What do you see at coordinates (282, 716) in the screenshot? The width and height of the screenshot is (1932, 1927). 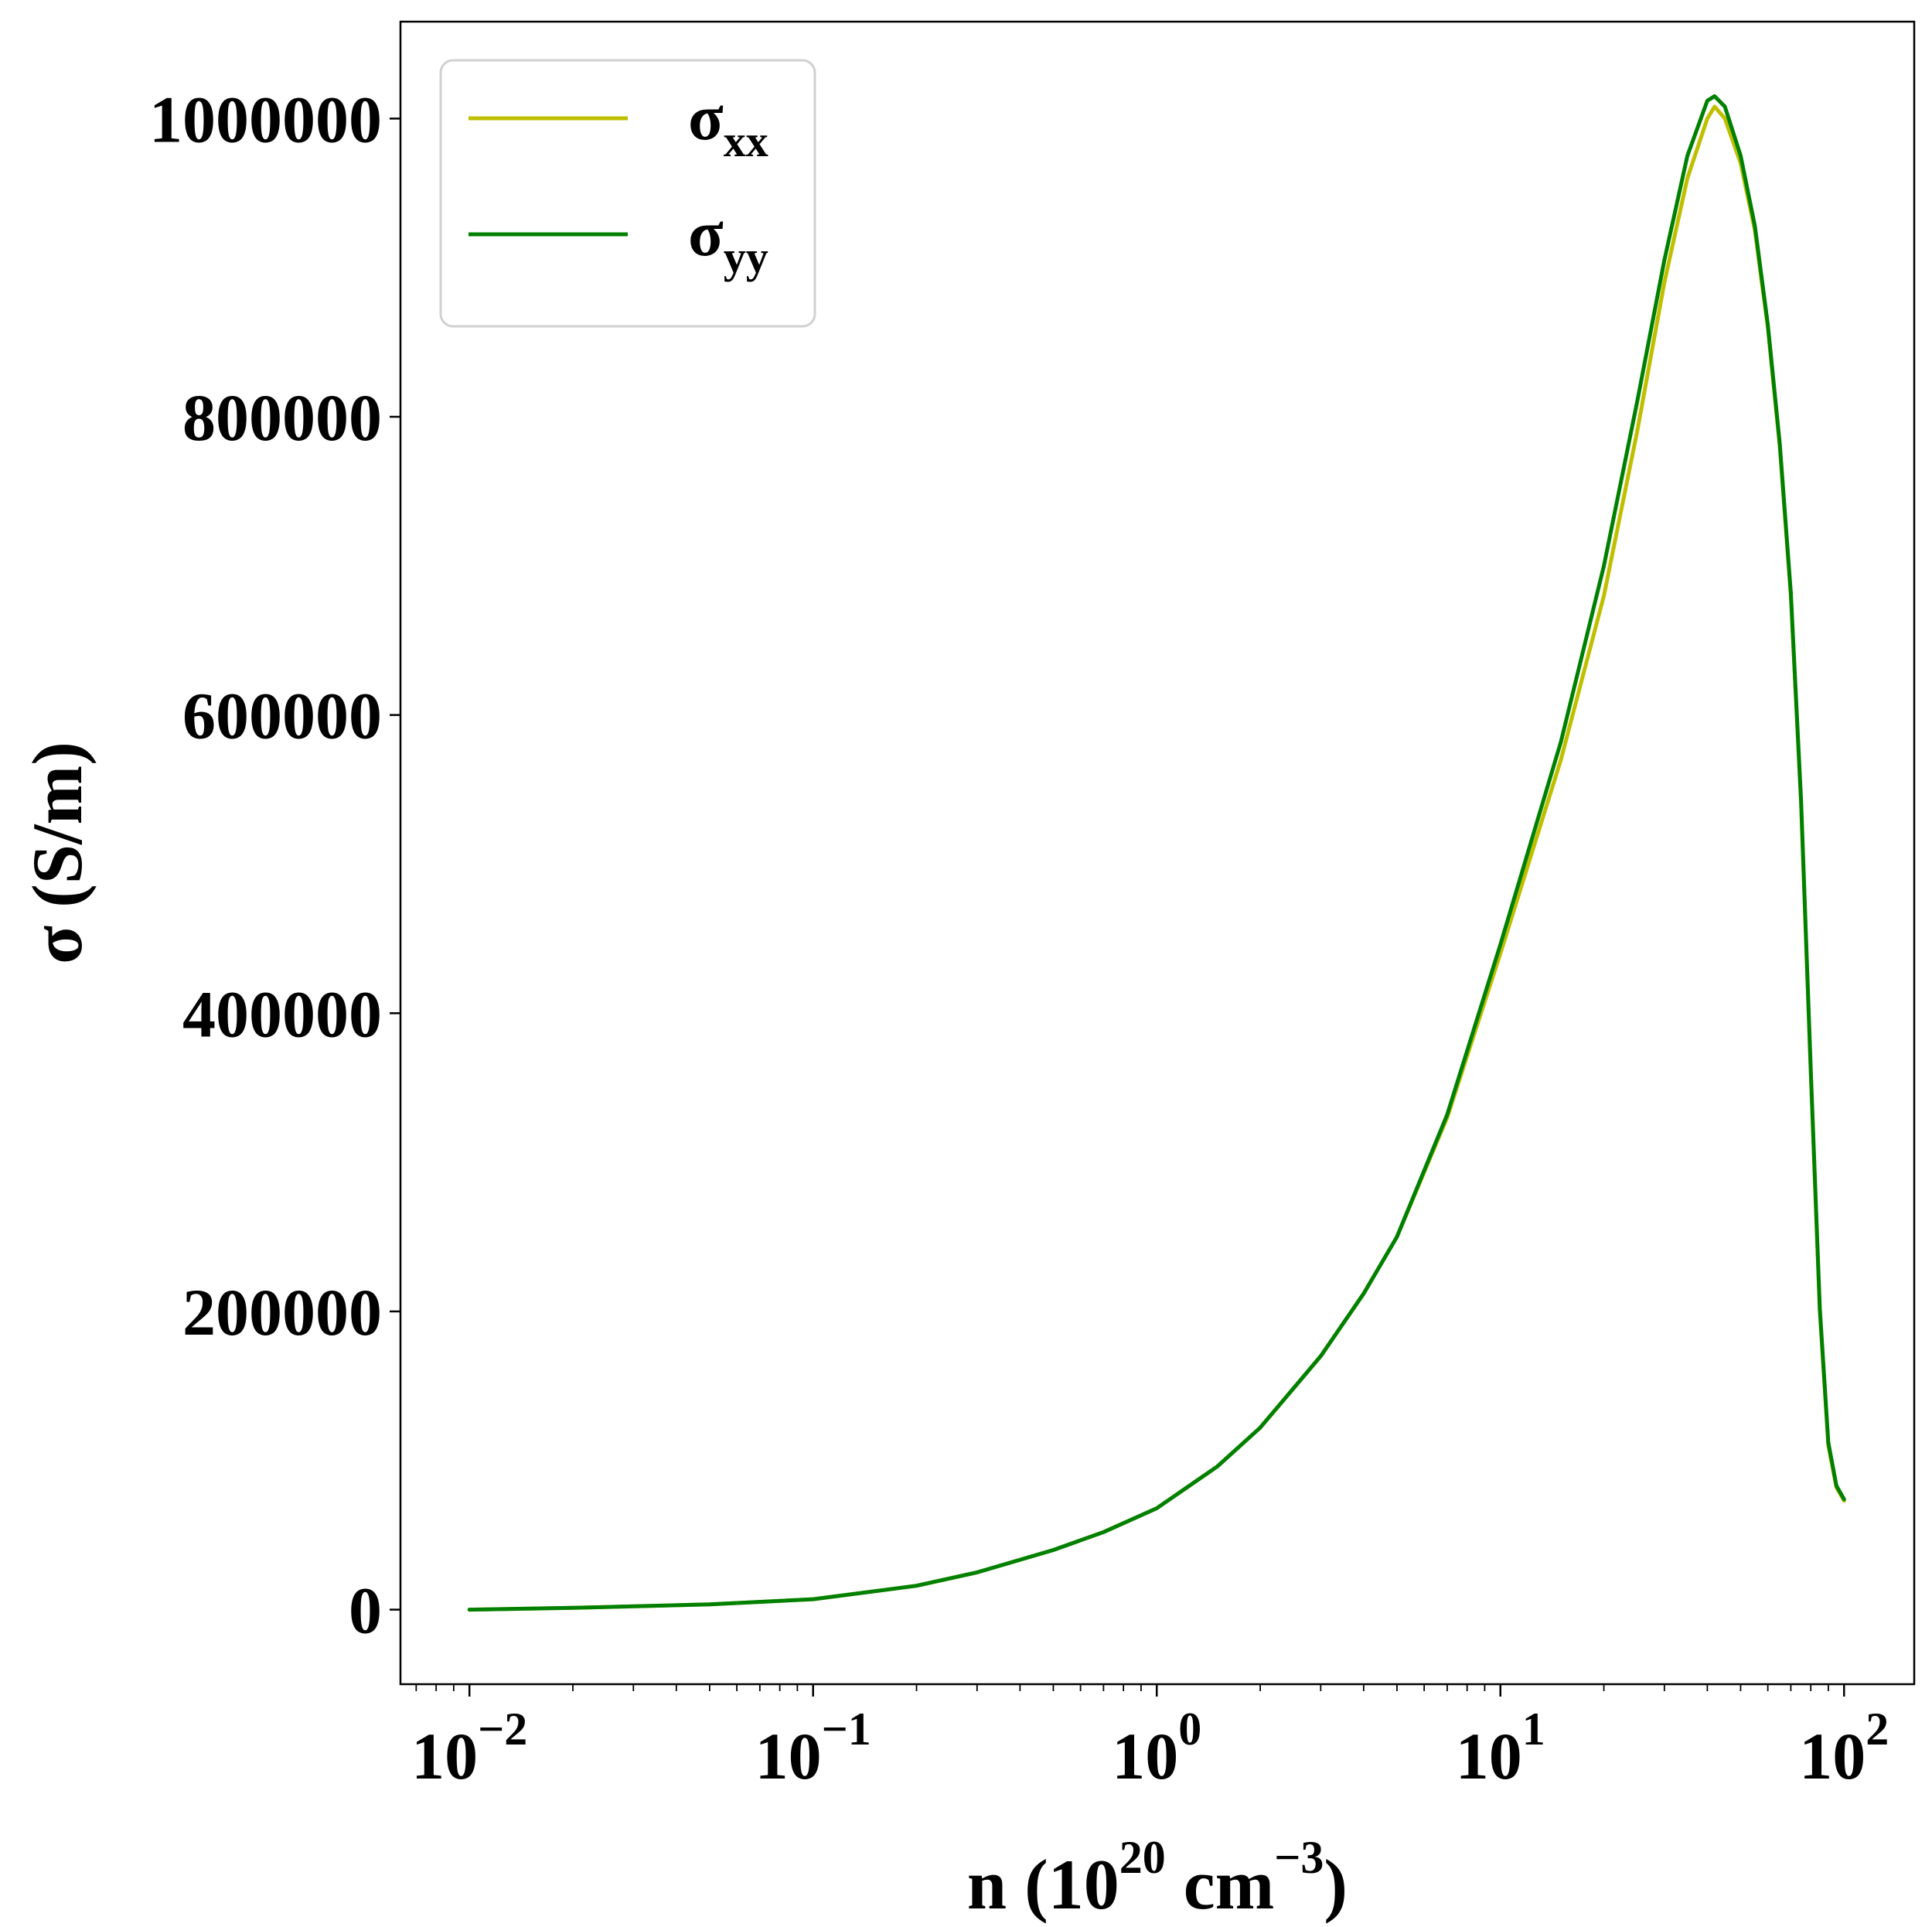 I see `y-tick-label: 600000` at bounding box center [282, 716].